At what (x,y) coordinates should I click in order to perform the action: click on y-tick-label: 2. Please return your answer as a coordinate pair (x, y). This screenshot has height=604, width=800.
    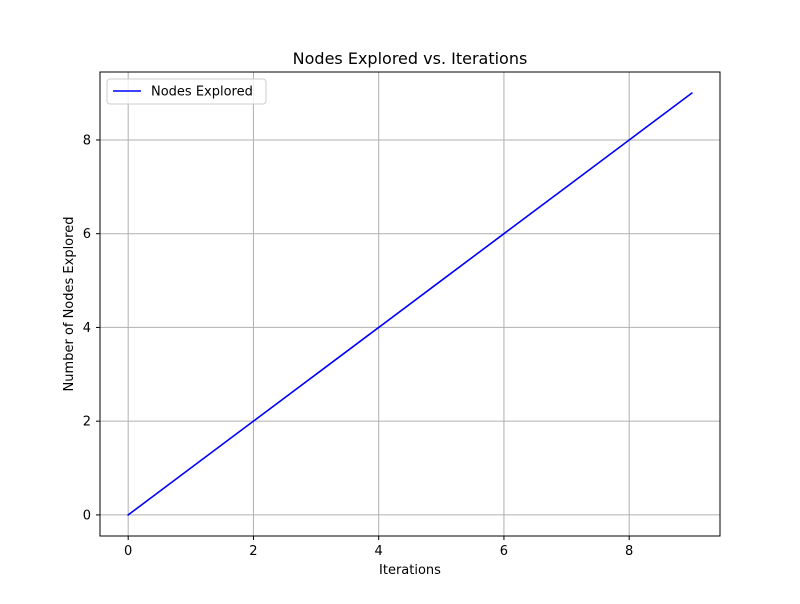
    Looking at the image, I should click on (87, 422).